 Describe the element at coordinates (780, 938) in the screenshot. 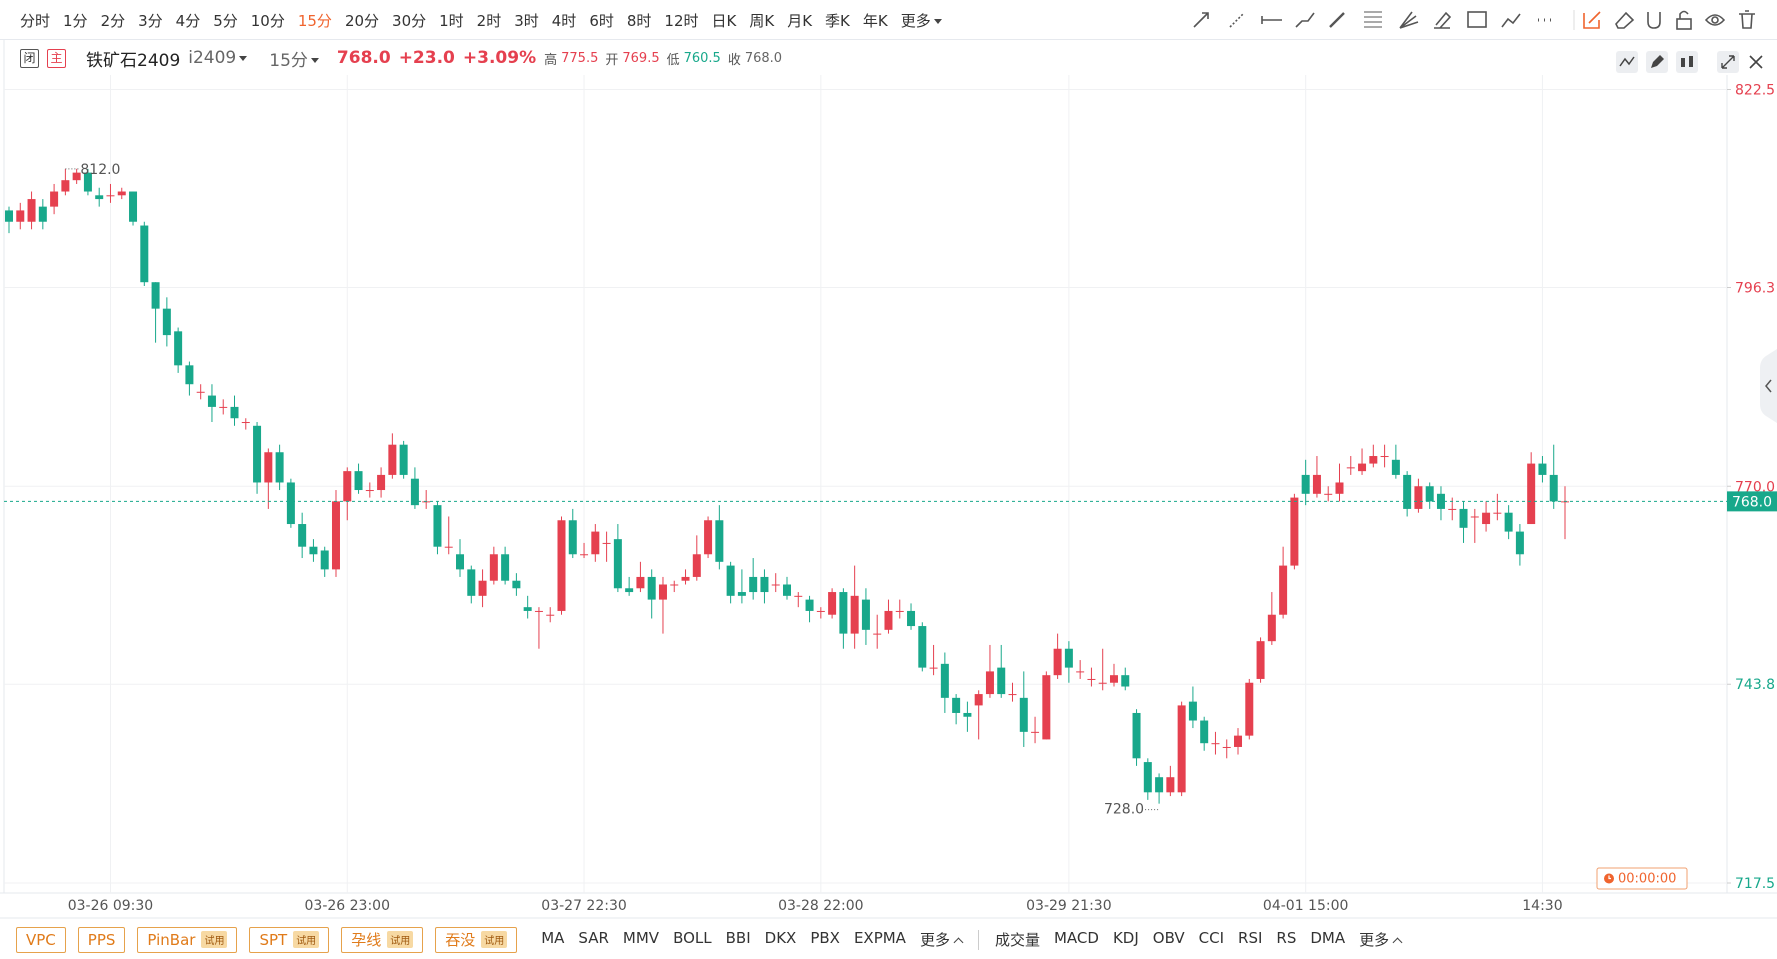

I see `indicator: DKX` at that location.